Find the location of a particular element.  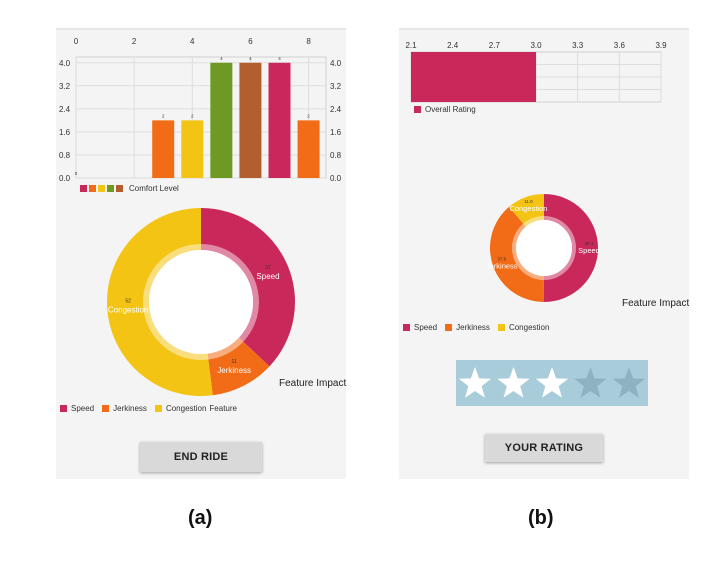

comfort-legend: Comfort Level is located at coordinates (129, 188).